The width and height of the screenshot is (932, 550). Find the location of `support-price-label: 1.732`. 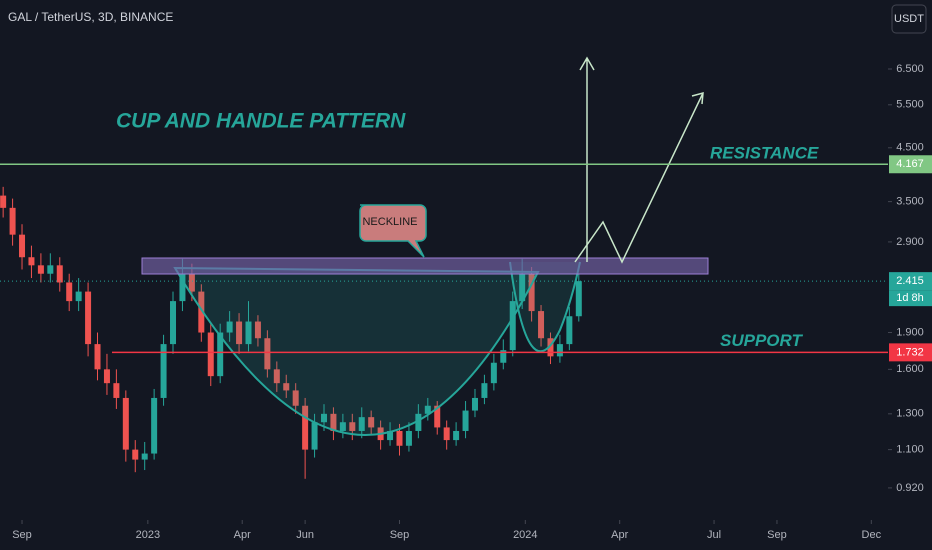

support-price-label: 1.732 is located at coordinates (910, 352).